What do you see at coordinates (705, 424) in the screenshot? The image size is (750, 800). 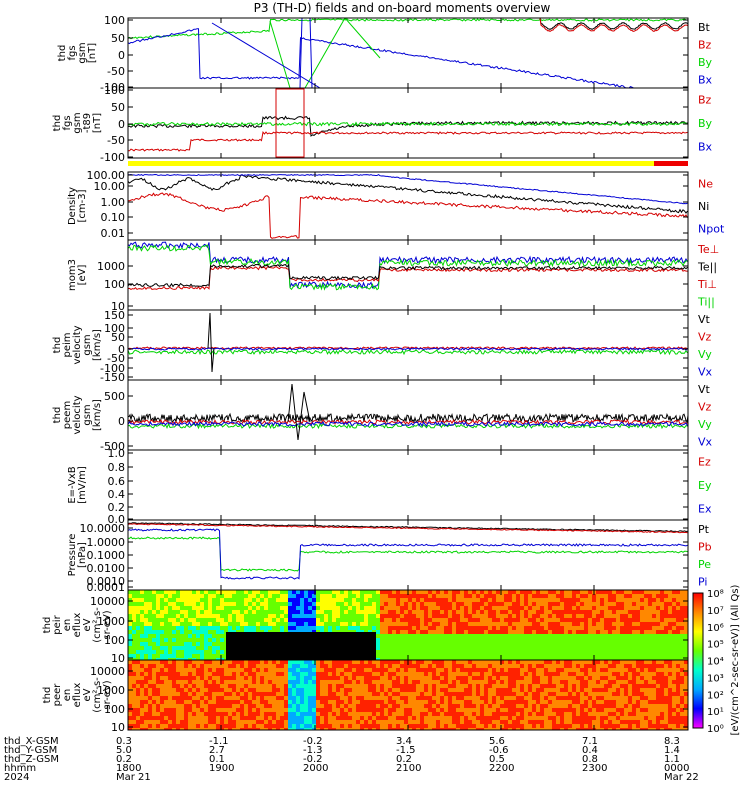 I see `legend-item: Vy` at bounding box center [705, 424].